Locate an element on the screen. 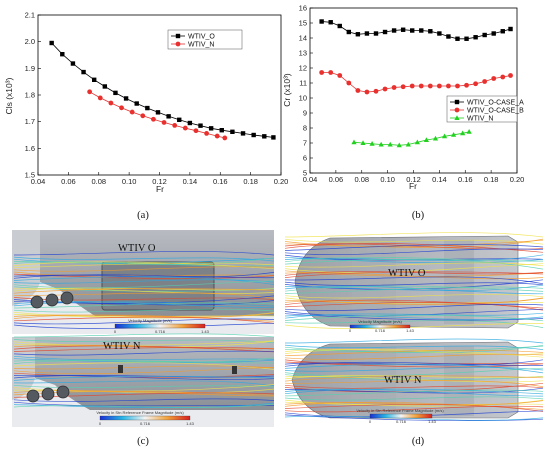  cfd-d-bottom-label: WTIV N is located at coordinates (403, 380).